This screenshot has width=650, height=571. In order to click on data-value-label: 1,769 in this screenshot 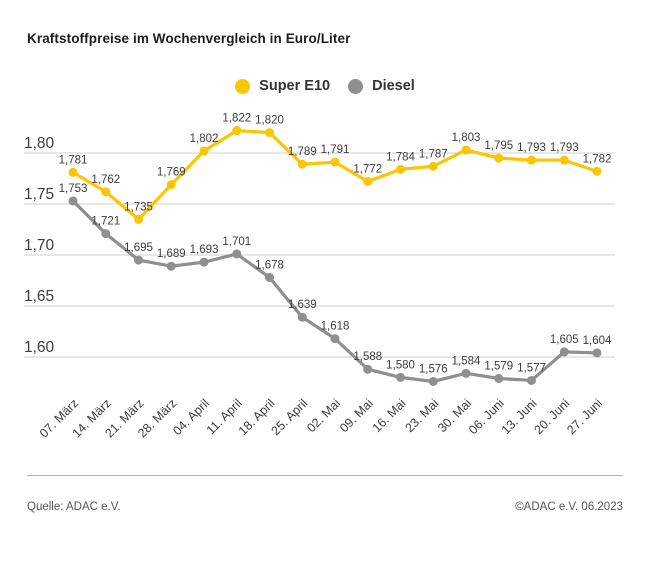, I will do `click(171, 173)`.